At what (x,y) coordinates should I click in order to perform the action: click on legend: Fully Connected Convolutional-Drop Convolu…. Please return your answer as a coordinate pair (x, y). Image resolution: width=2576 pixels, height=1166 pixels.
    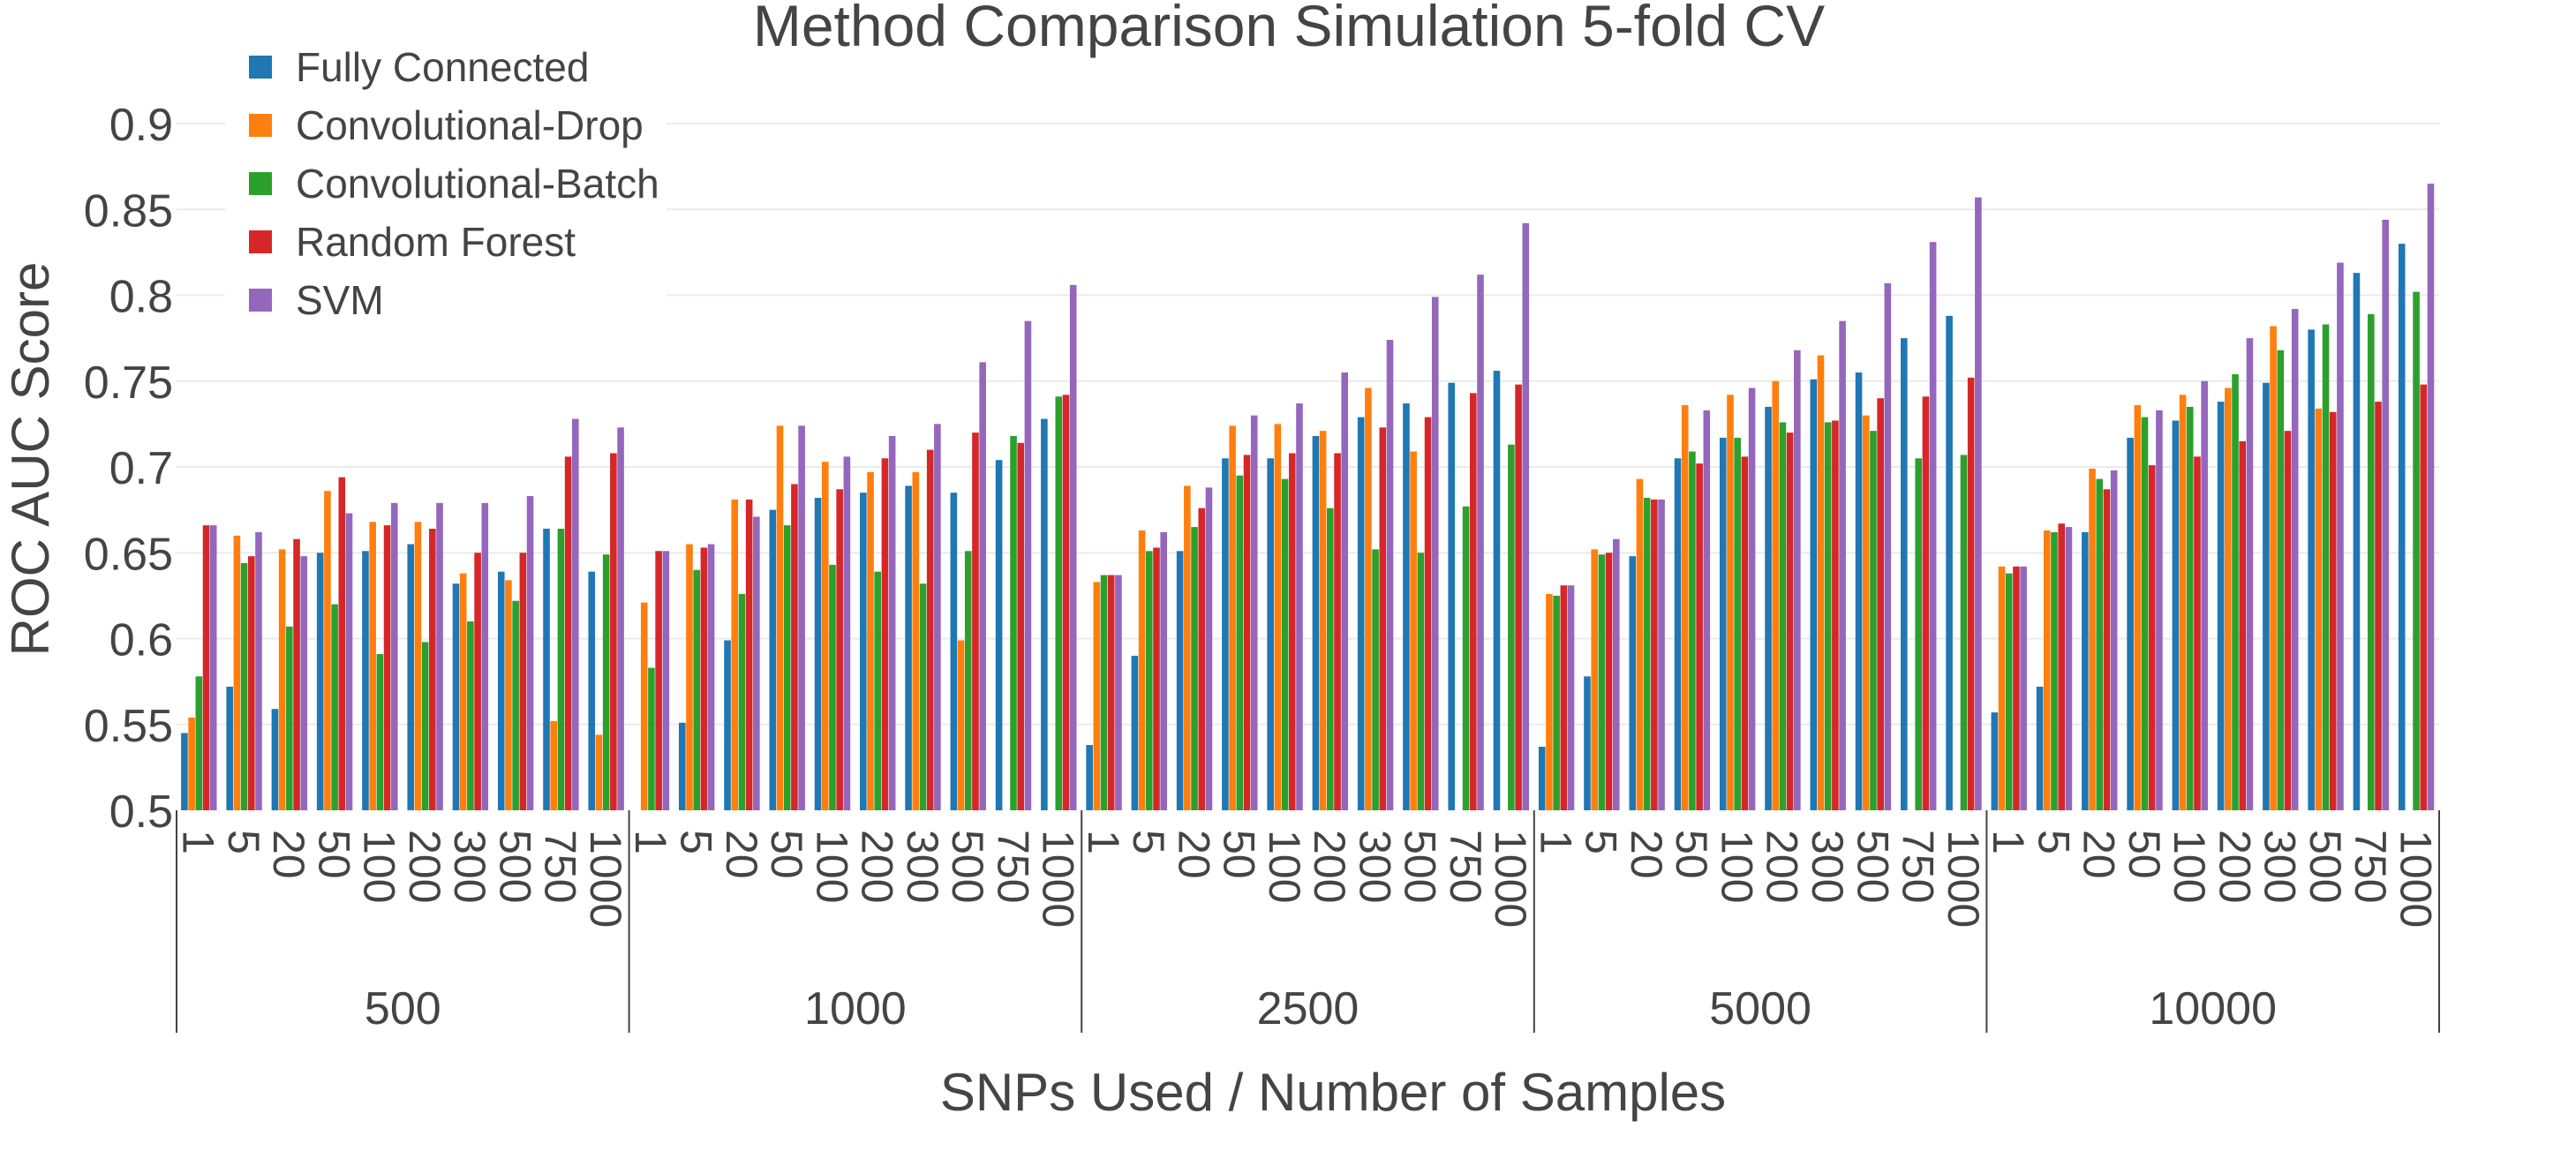
    Looking at the image, I should click on (446, 185).